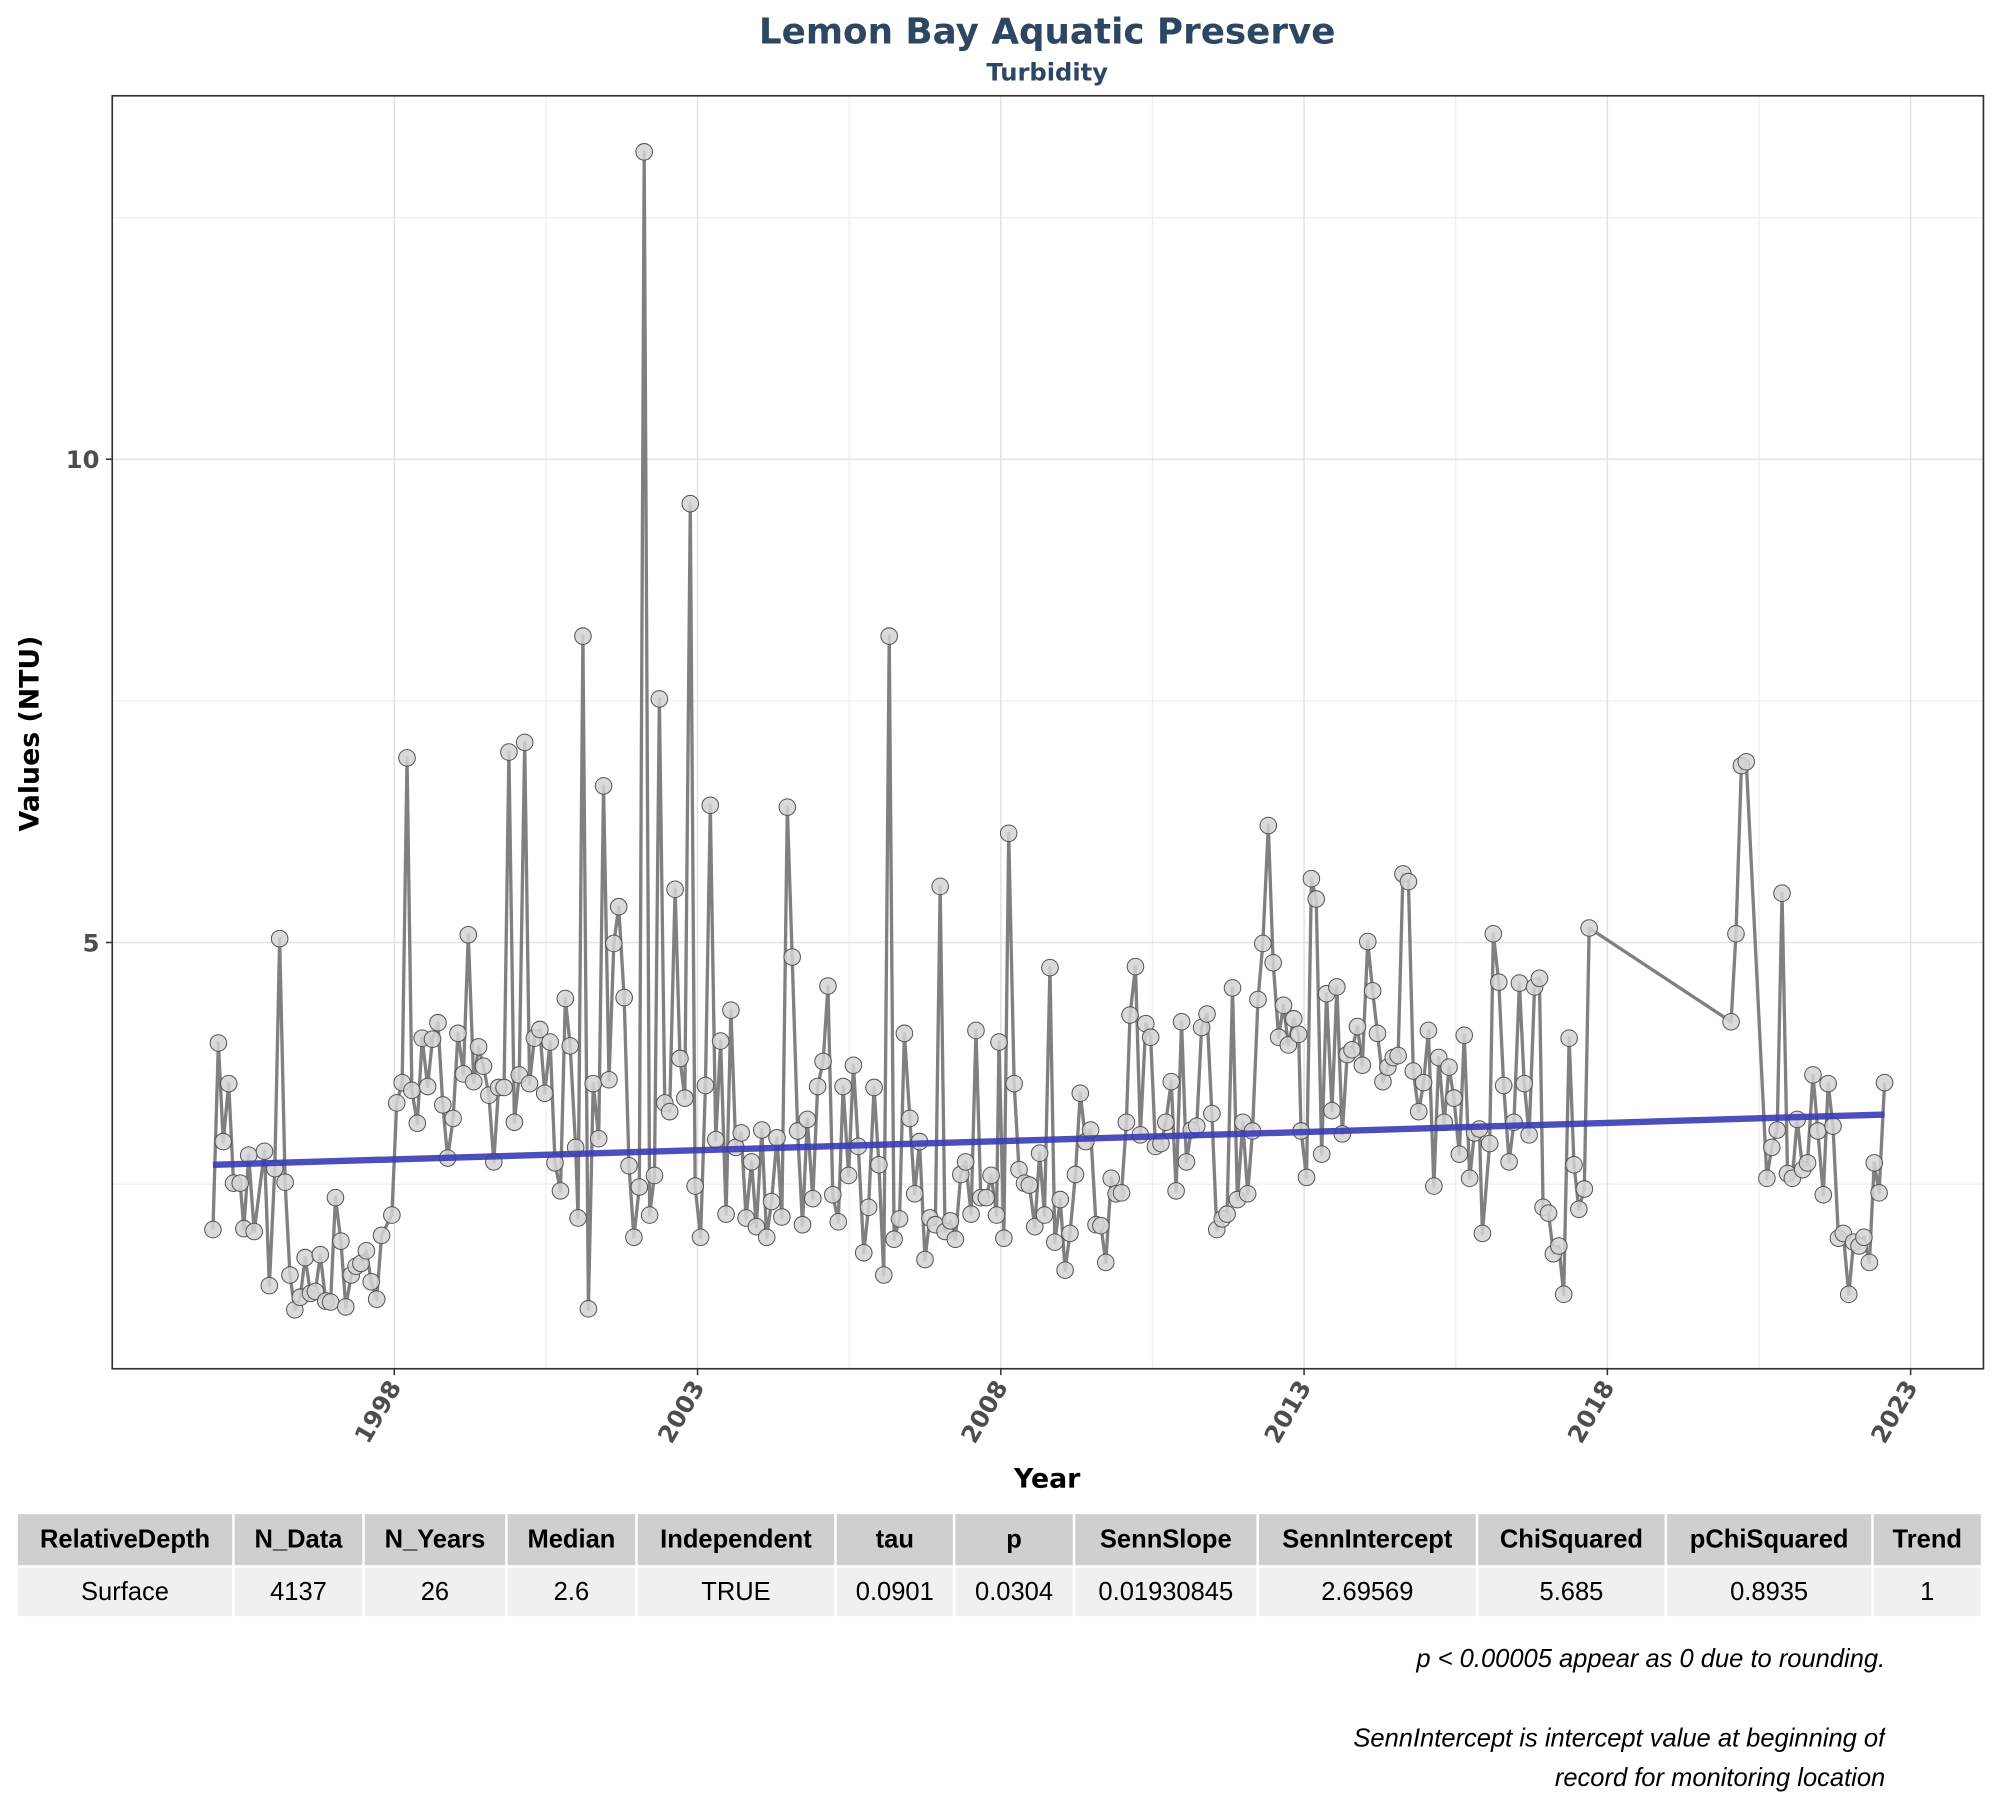 The width and height of the screenshot is (2000, 1800). I want to click on column-header: Median, so click(572, 1540).